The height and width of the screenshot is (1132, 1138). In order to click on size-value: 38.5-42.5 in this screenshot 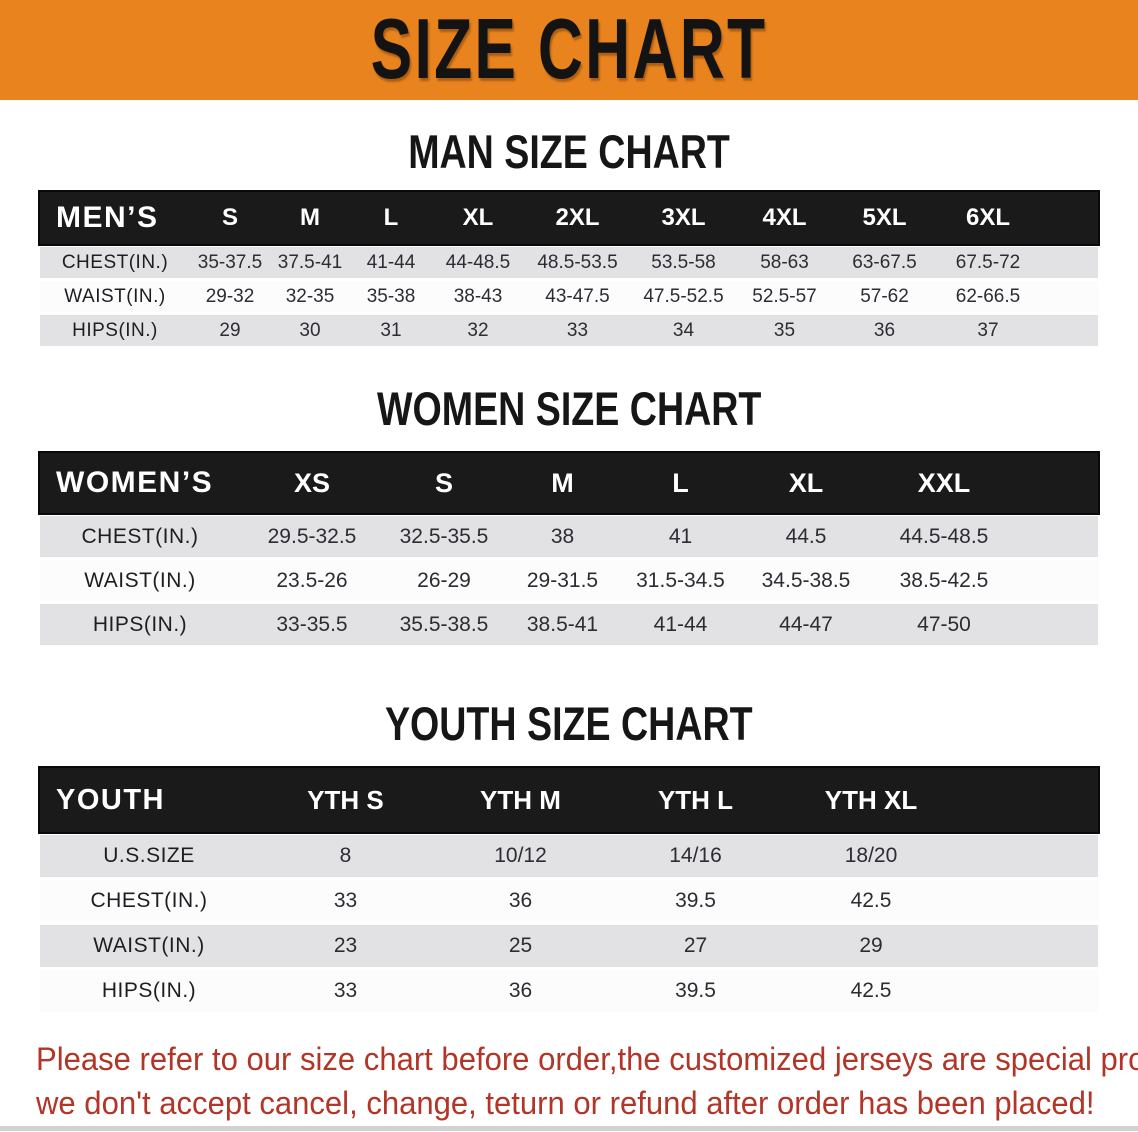, I will do `click(944, 580)`.